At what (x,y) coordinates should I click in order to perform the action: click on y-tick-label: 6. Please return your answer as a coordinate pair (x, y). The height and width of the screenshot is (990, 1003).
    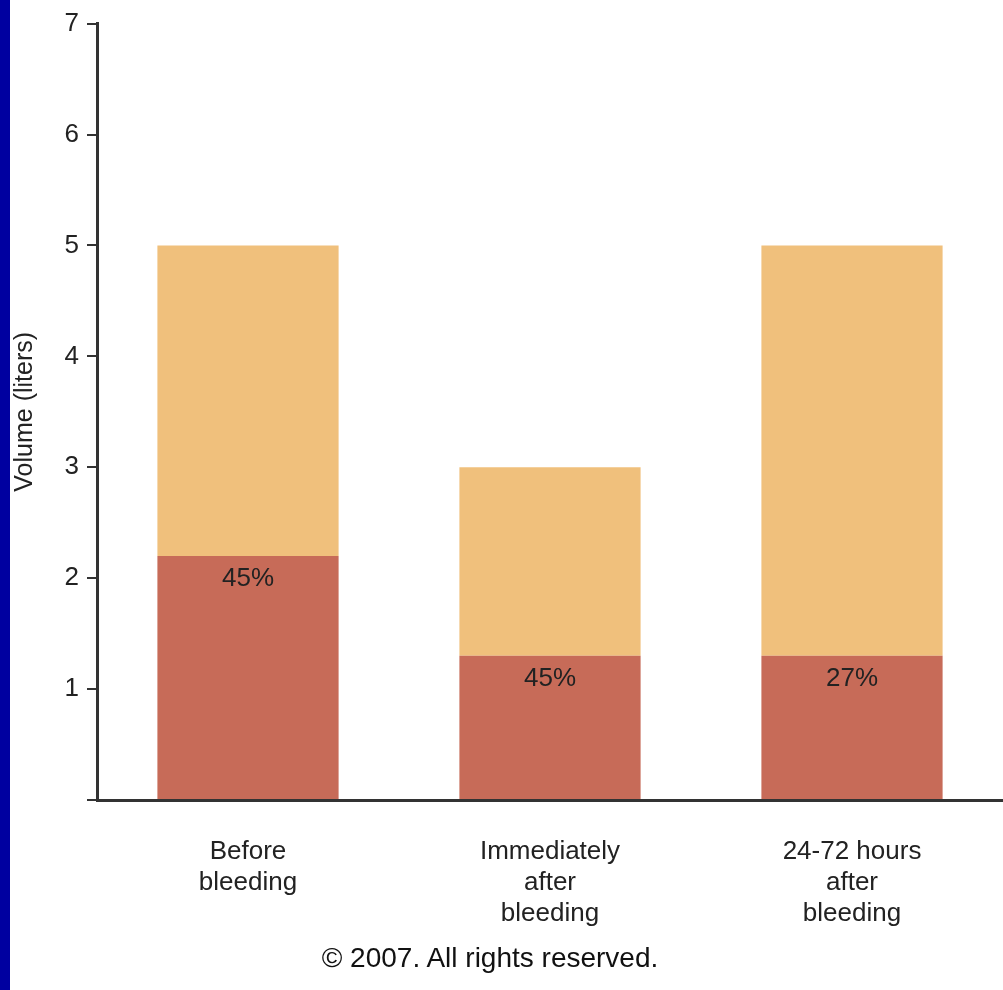
    Looking at the image, I should click on (71, 132).